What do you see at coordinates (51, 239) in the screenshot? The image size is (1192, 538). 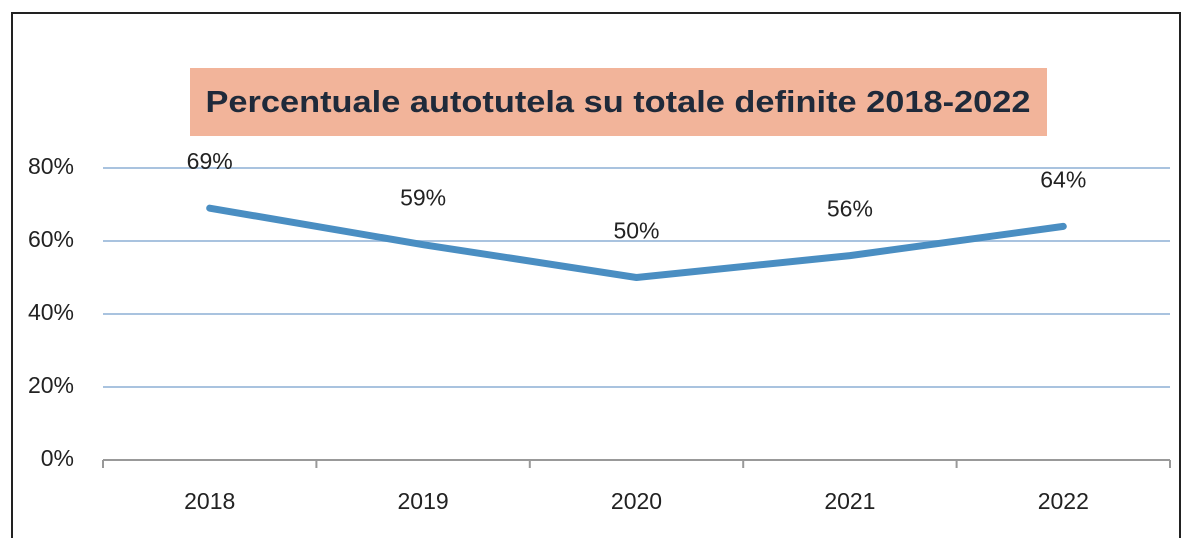 I see `y-tick-label: 60%` at bounding box center [51, 239].